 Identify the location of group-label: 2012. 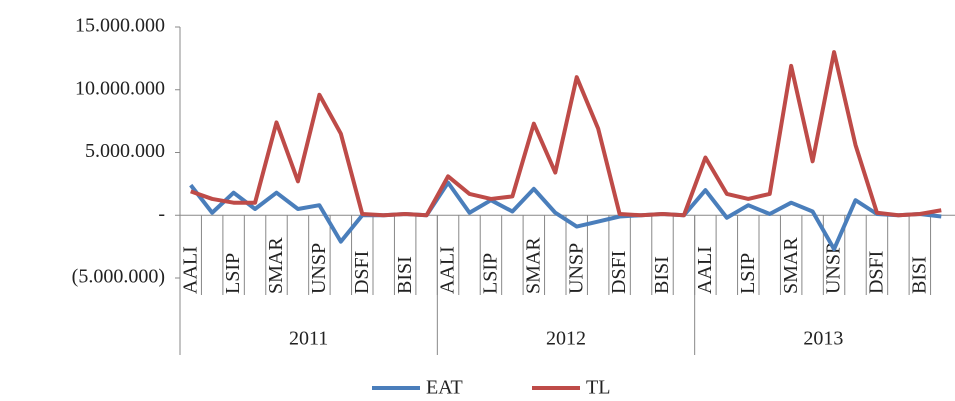
(566, 339).